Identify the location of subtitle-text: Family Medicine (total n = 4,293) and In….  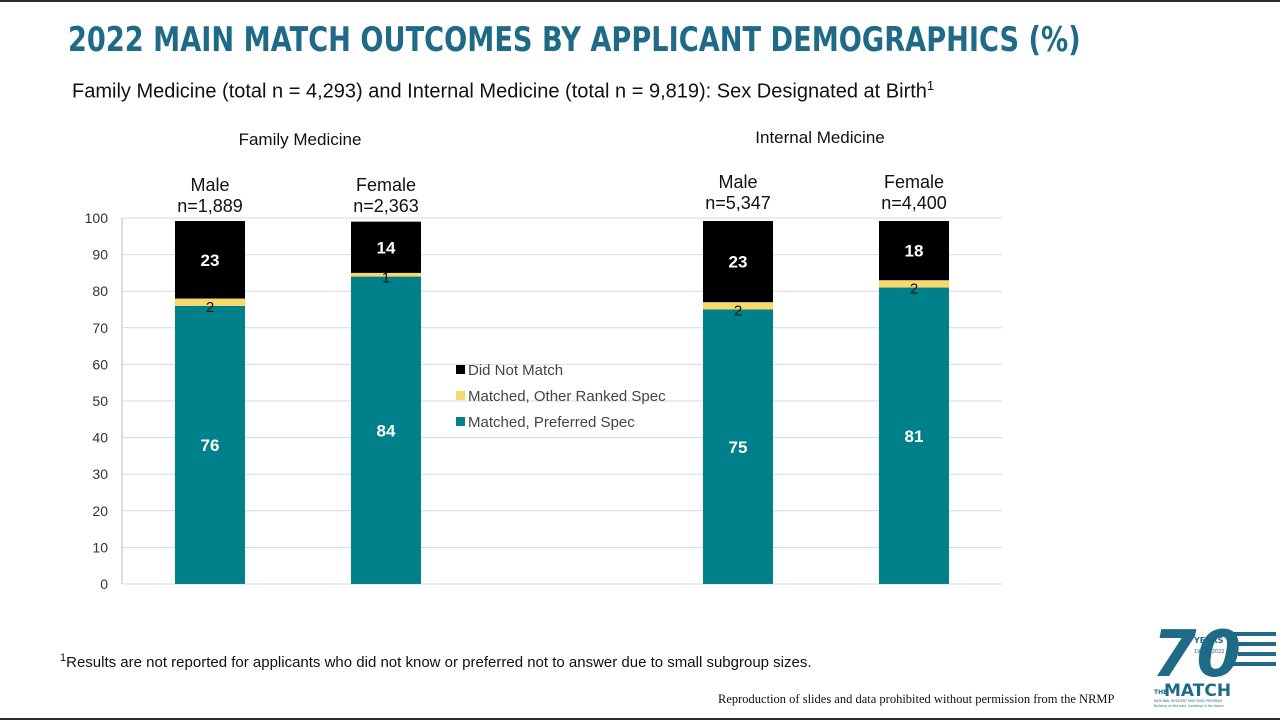
(499, 91).